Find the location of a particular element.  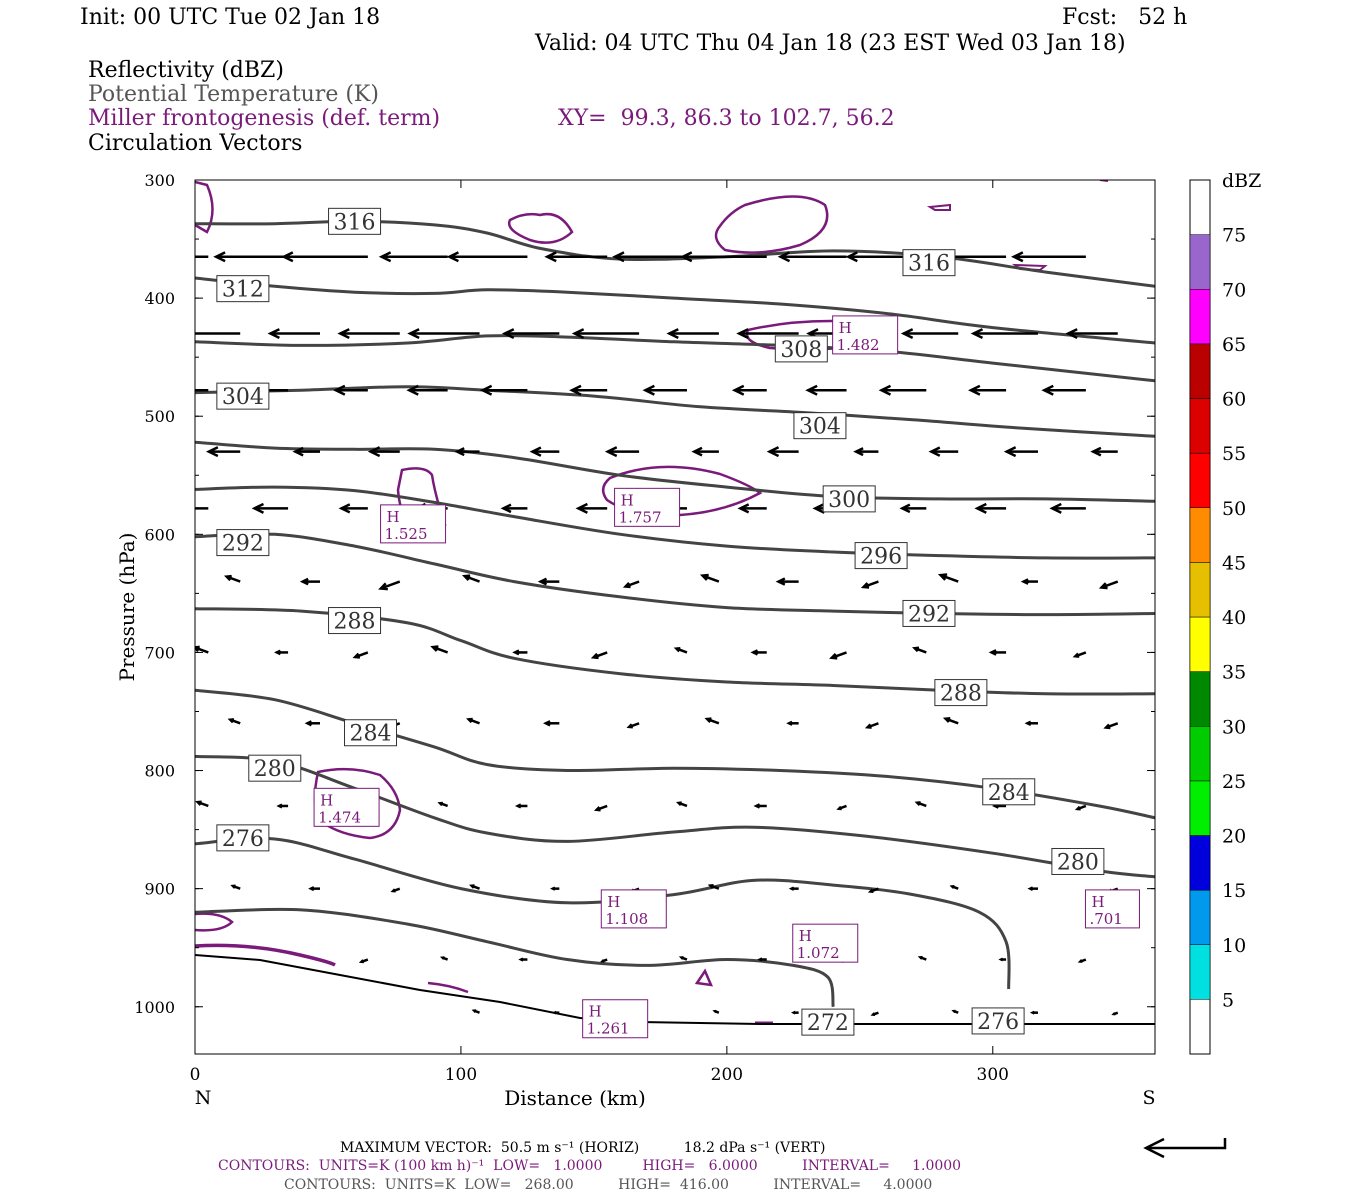

theta-label: 296 is located at coordinates (881, 557).